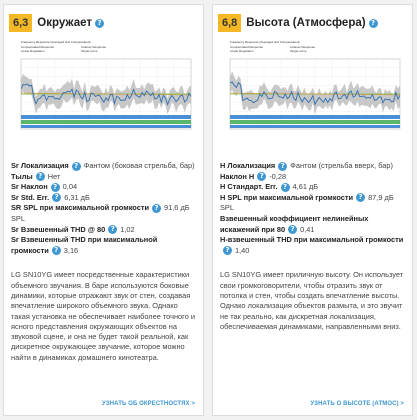  Describe the element at coordinates (77, 197) in the screenshot. I see `spec-value: 6,31 дБ` at that location.